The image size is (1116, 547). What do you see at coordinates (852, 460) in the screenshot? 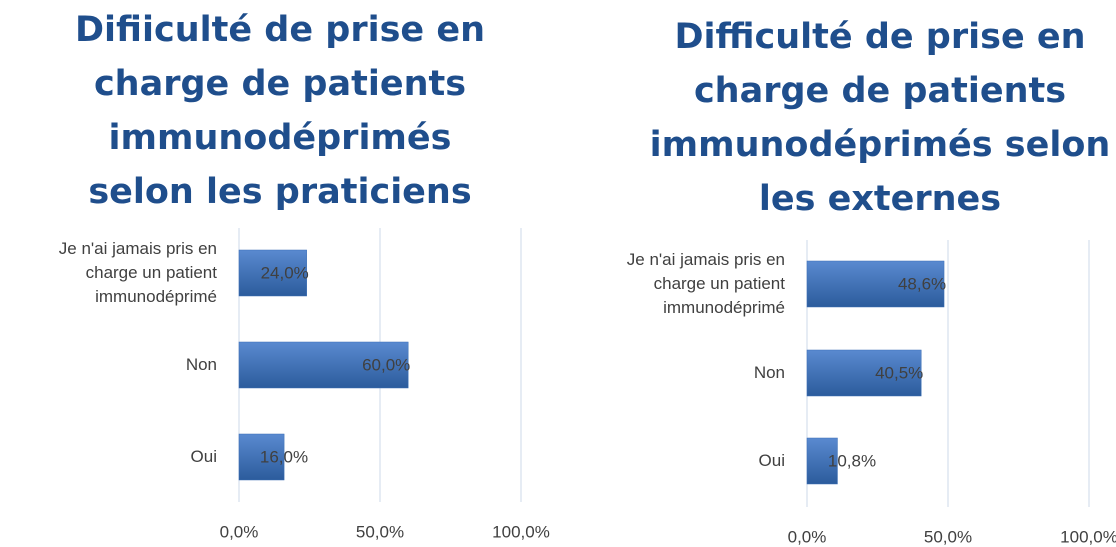
I see `value-label: 10,8%` at bounding box center [852, 460].